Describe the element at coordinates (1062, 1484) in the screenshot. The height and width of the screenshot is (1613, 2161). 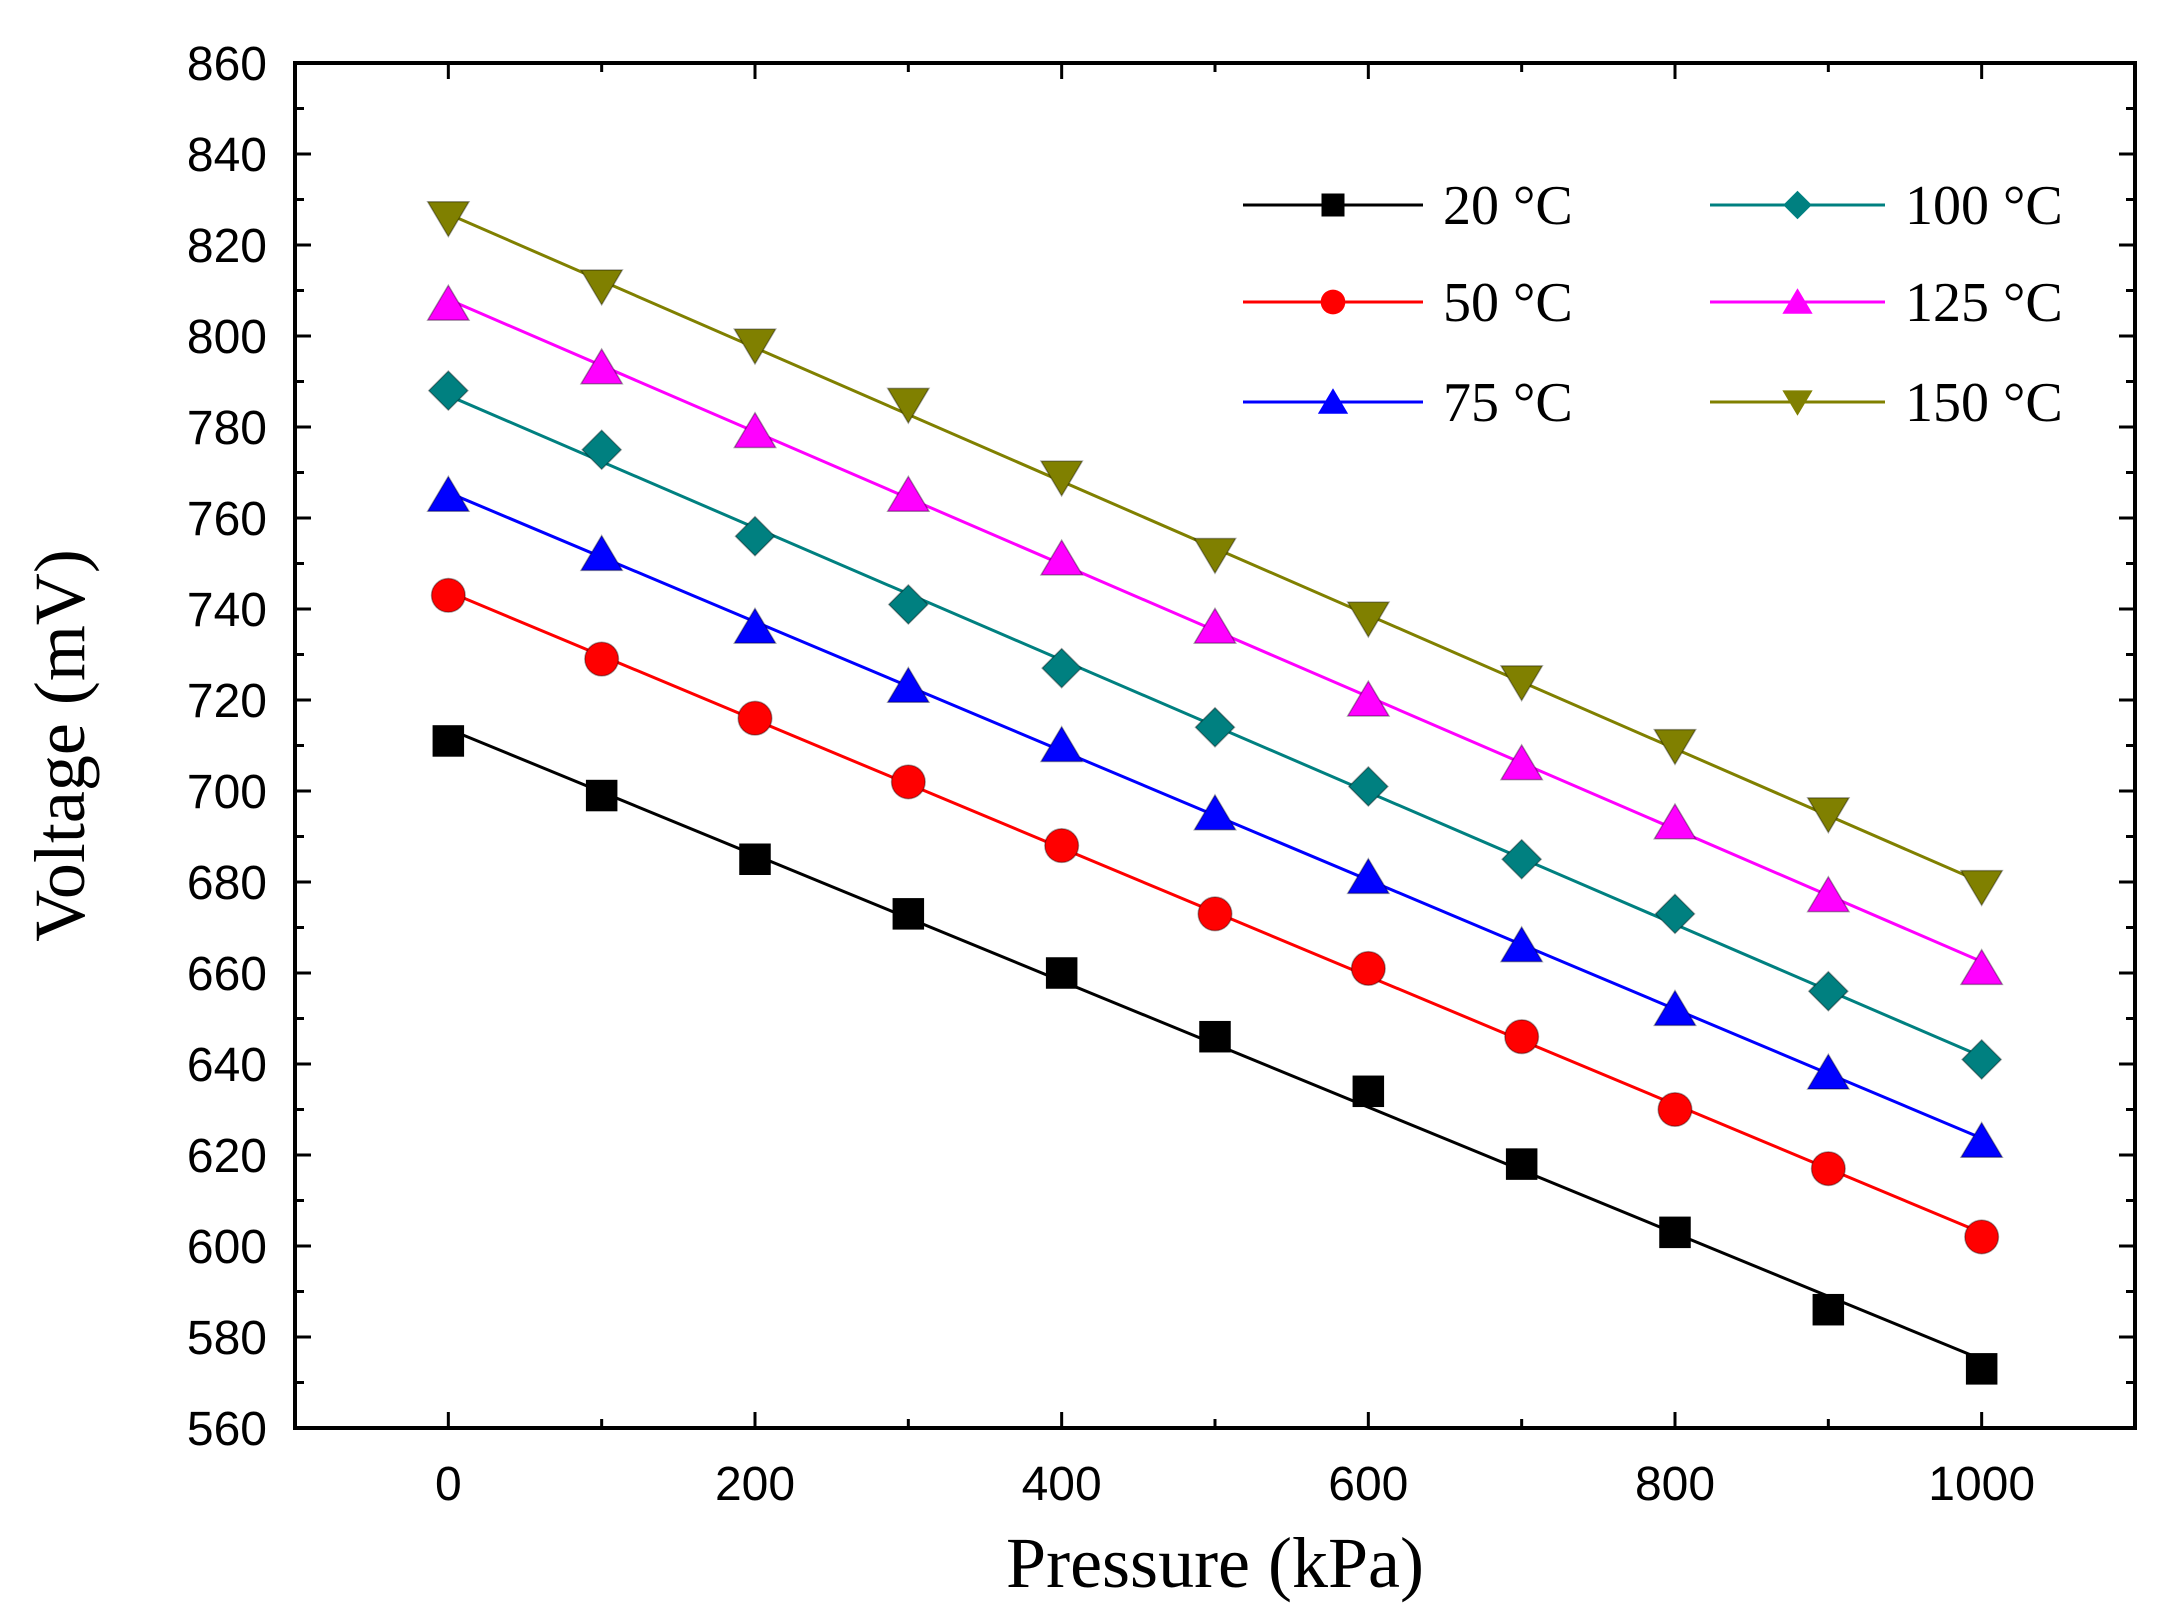
I see `x-tick-label: 400` at that location.